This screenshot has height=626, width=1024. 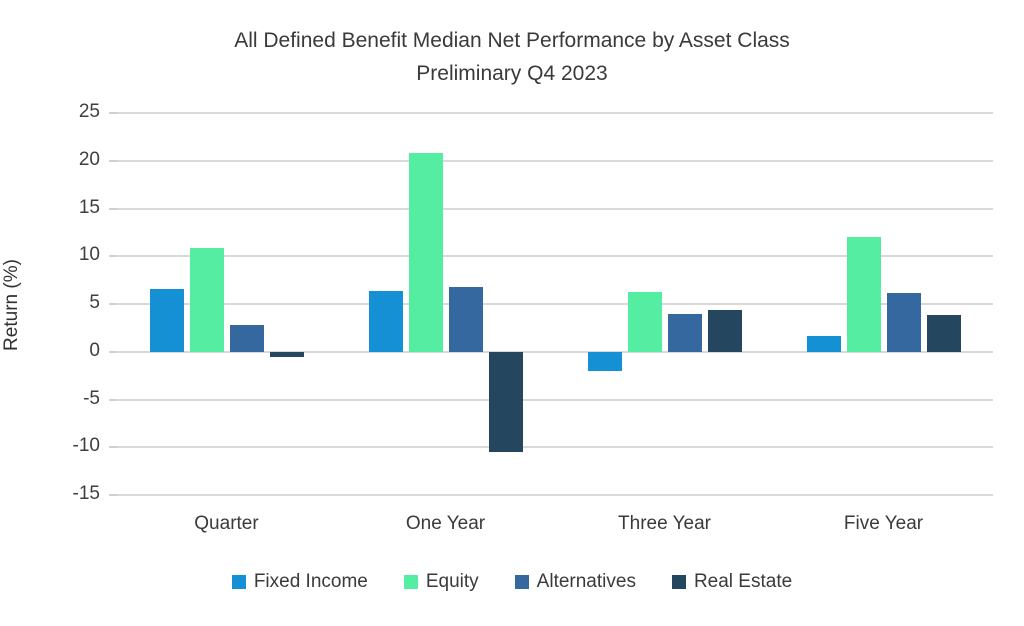 I want to click on legend-label: Alternatives, so click(x=586, y=581).